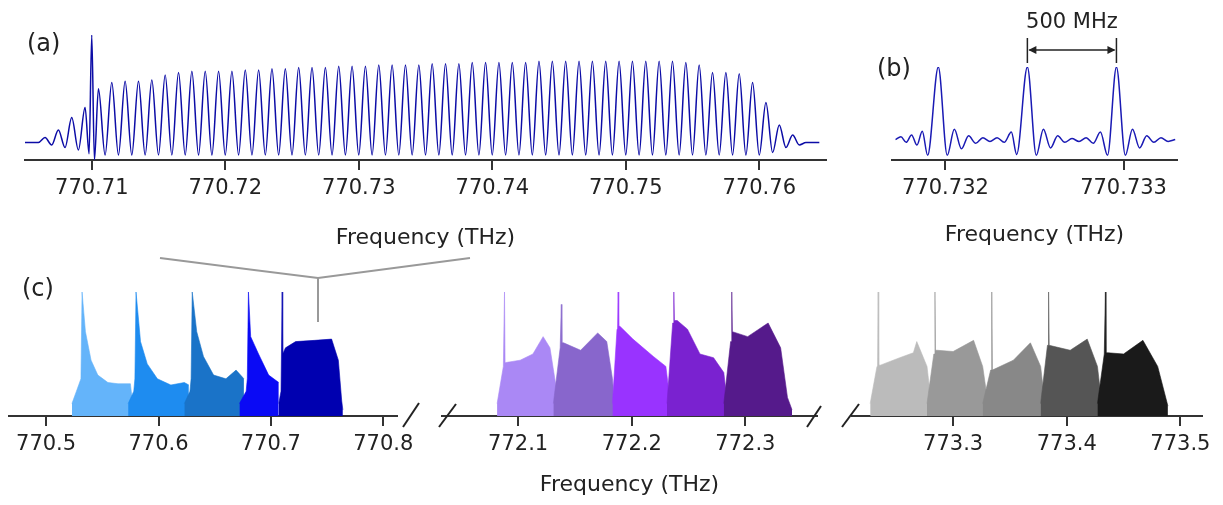 This screenshot has width=1223, height=505. I want to click on x-tick-label: 773.4, so click(1066, 443).